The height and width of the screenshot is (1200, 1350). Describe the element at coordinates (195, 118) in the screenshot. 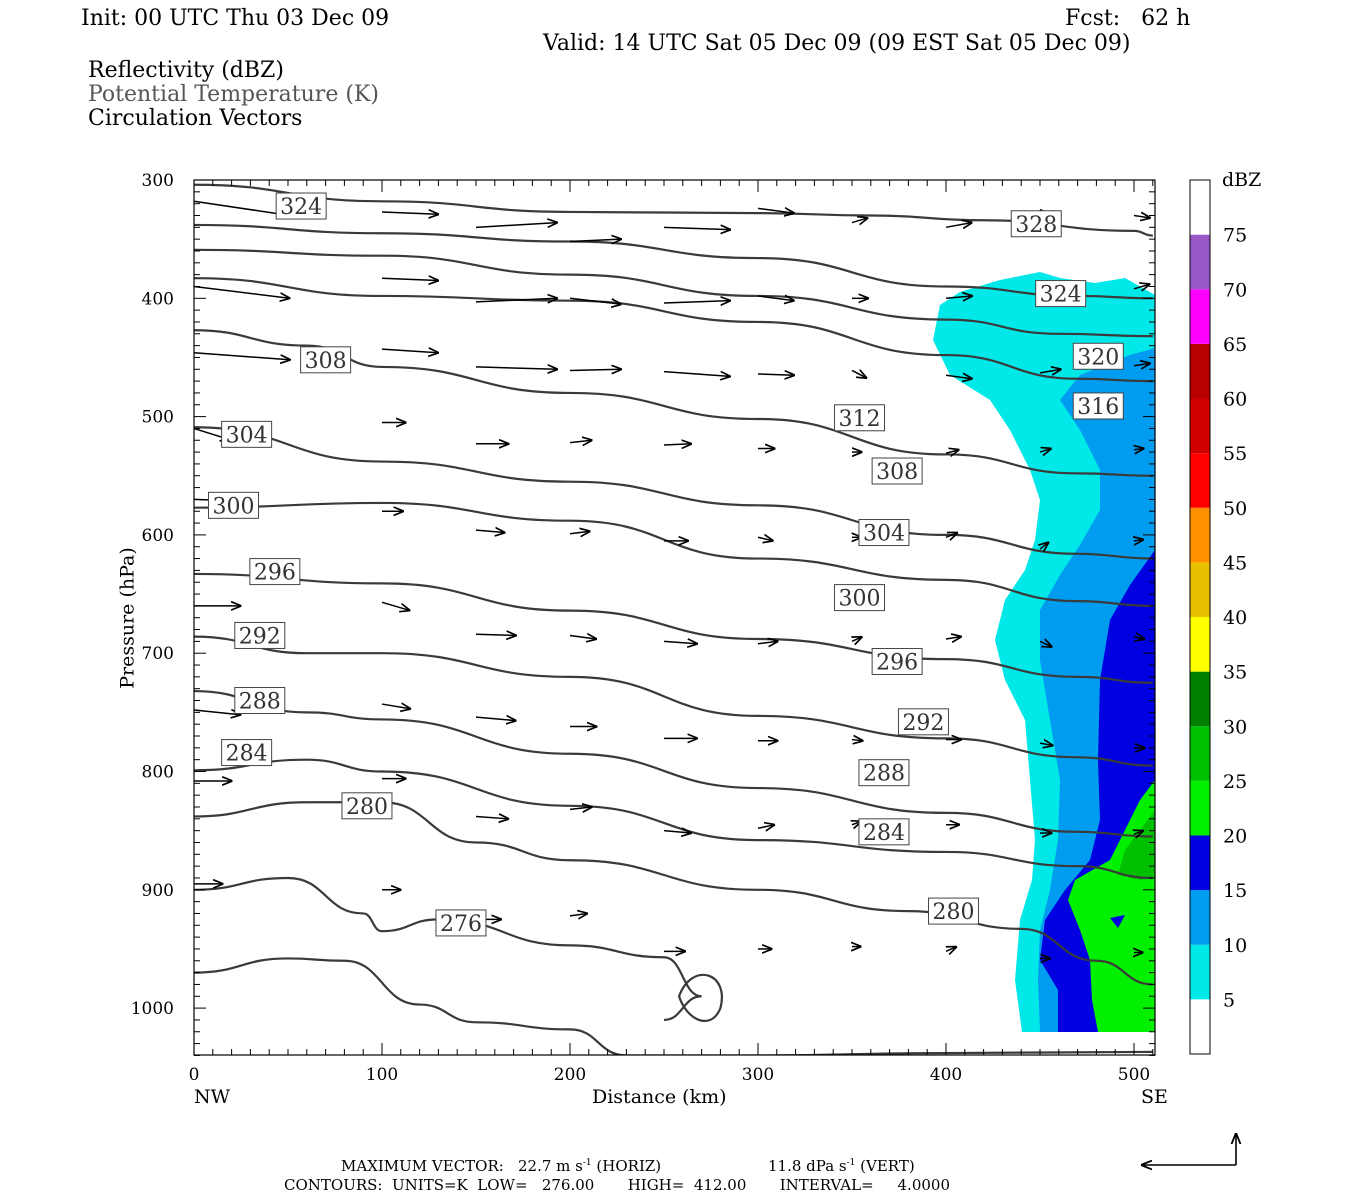

I see `field-vectors: Circulation Vectors` at that location.